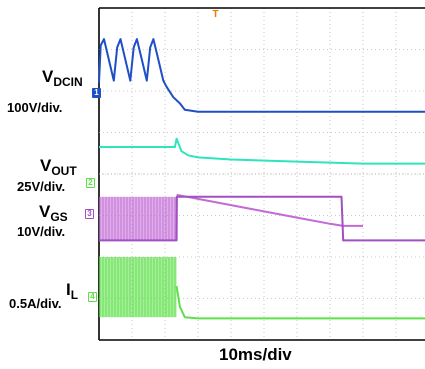  What do you see at coordinates (300, 302) in the screenshot?
I see `series-4-trace` at bounding box center [300, 302].